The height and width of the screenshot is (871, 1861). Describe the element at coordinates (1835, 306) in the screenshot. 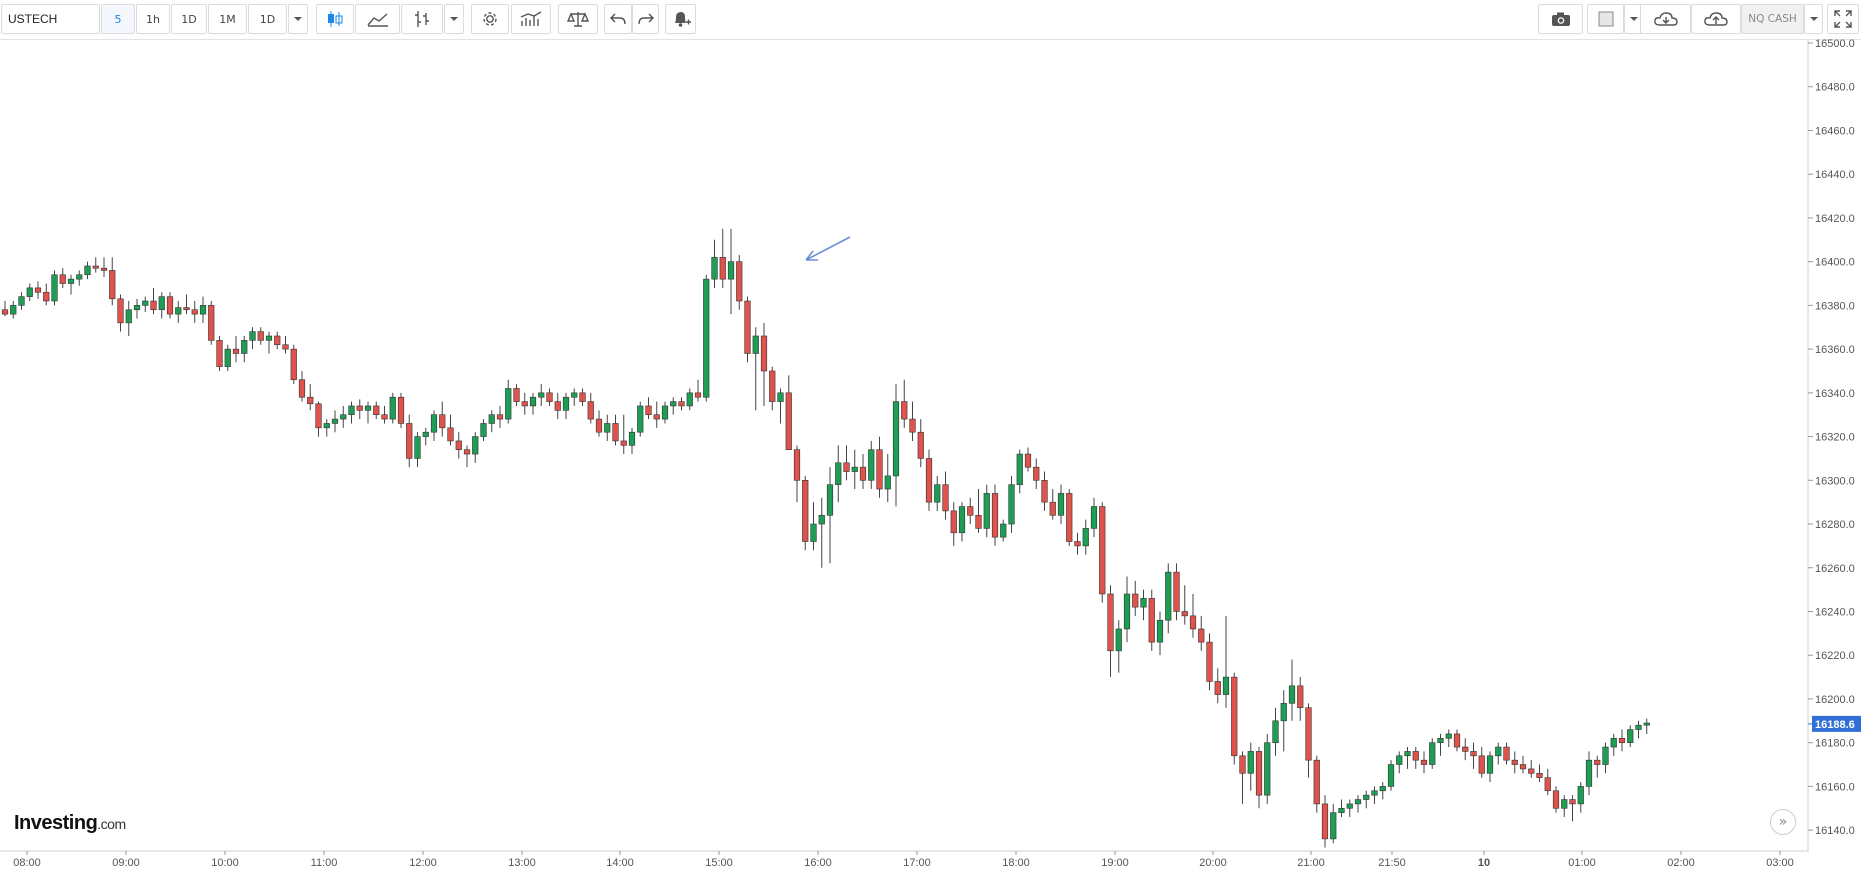

I see `price-tick-label: 16380.0` at that location.